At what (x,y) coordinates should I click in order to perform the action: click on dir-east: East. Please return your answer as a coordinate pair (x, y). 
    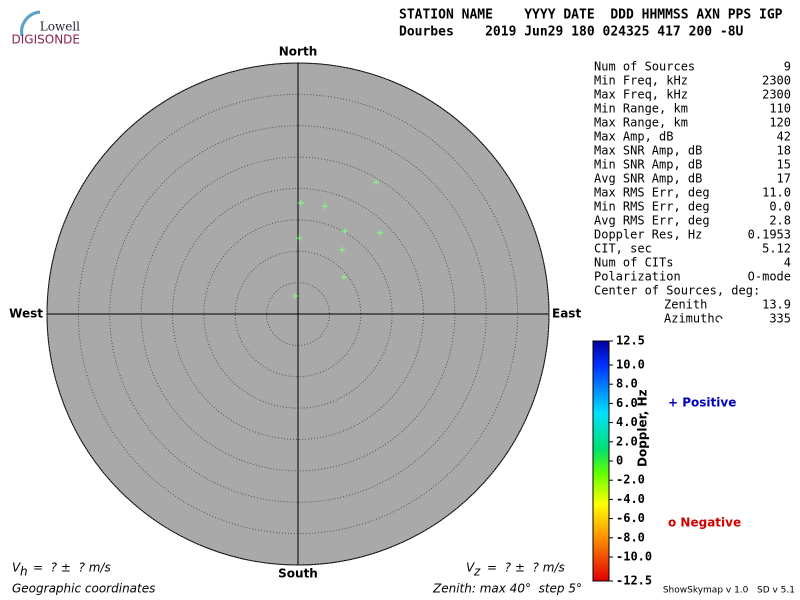
    Looking at the image, I should click on (566, 314).